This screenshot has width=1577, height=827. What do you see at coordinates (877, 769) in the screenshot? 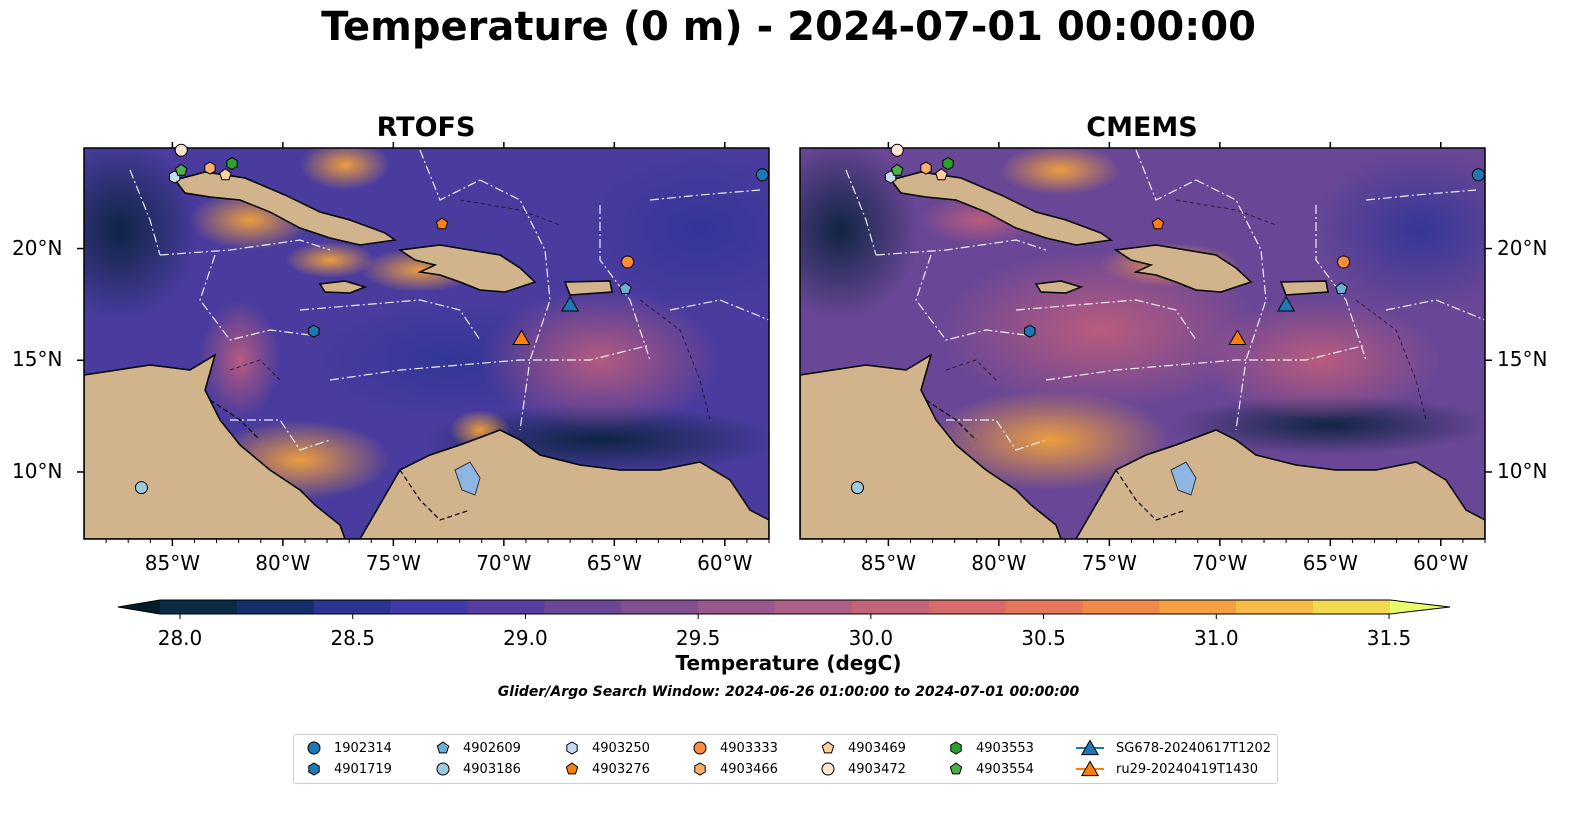
I see `legend-label: 4903472` at bounding box center [877, 769].